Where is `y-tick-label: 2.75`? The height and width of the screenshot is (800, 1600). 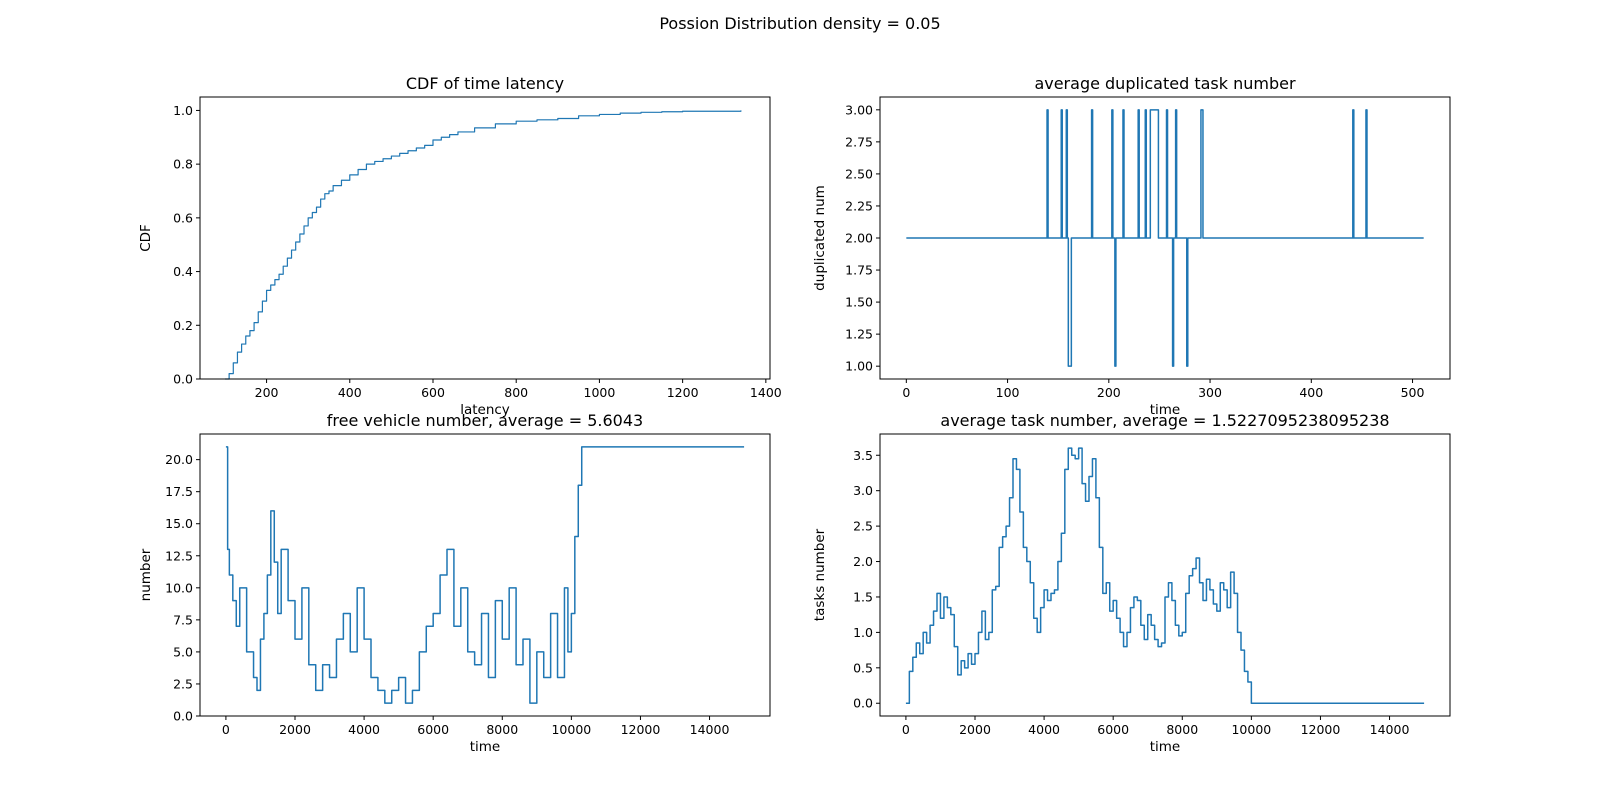 y-tick-label: 2.75 is located at coordinates (859, 141).